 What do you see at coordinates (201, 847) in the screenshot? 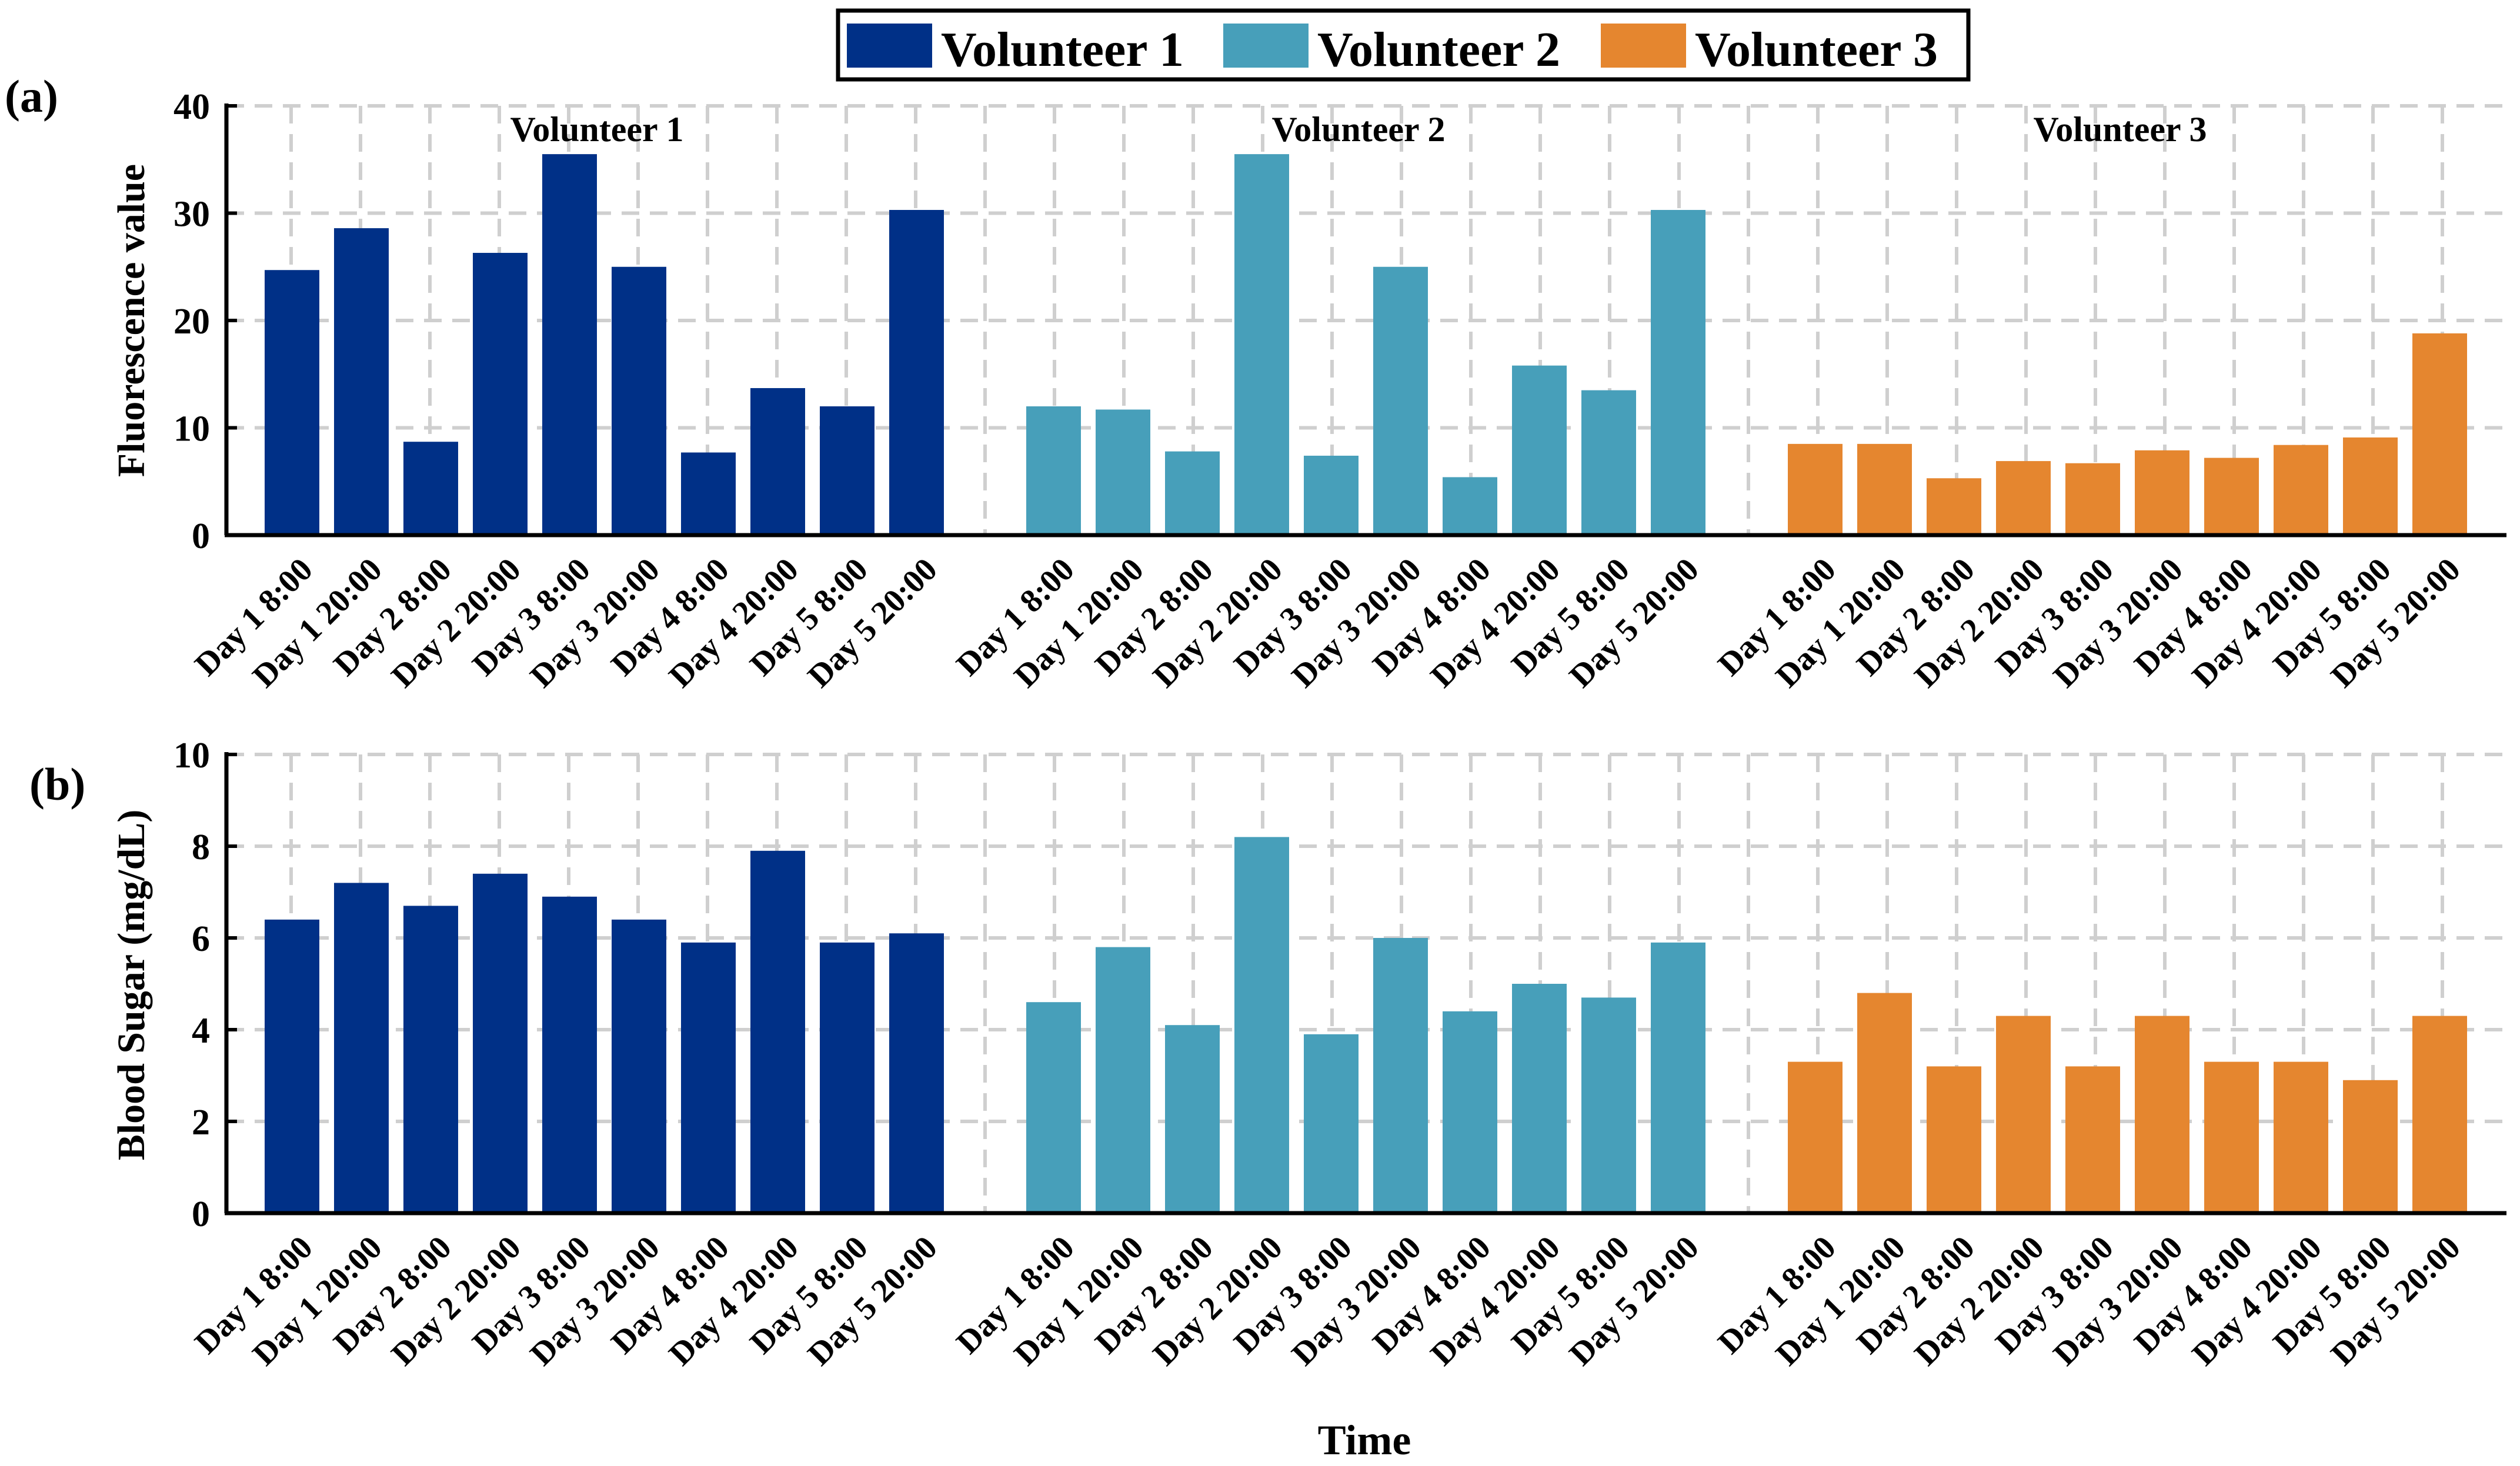
I see `y-tick-label: 8` at bounding box center [201, 847].